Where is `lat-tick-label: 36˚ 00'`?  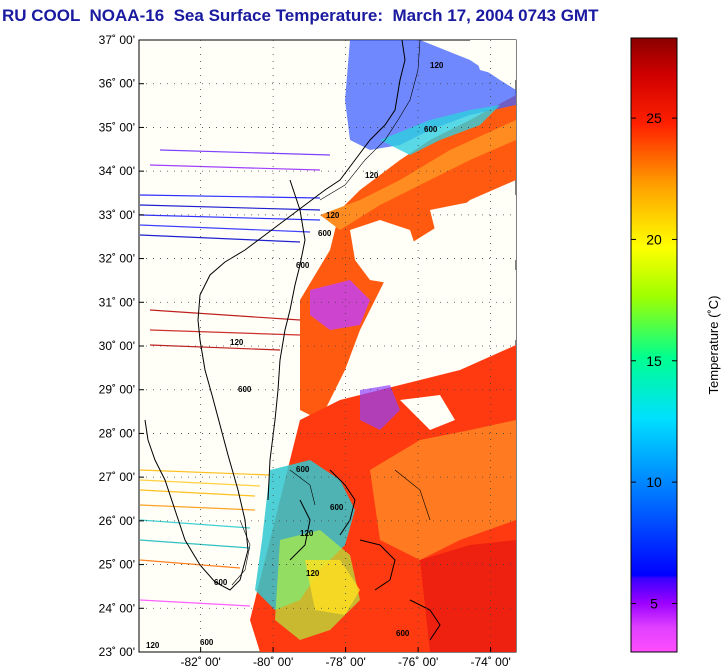
lat-tick-label: 36˚ 00' is located at coordinates (117, 84).